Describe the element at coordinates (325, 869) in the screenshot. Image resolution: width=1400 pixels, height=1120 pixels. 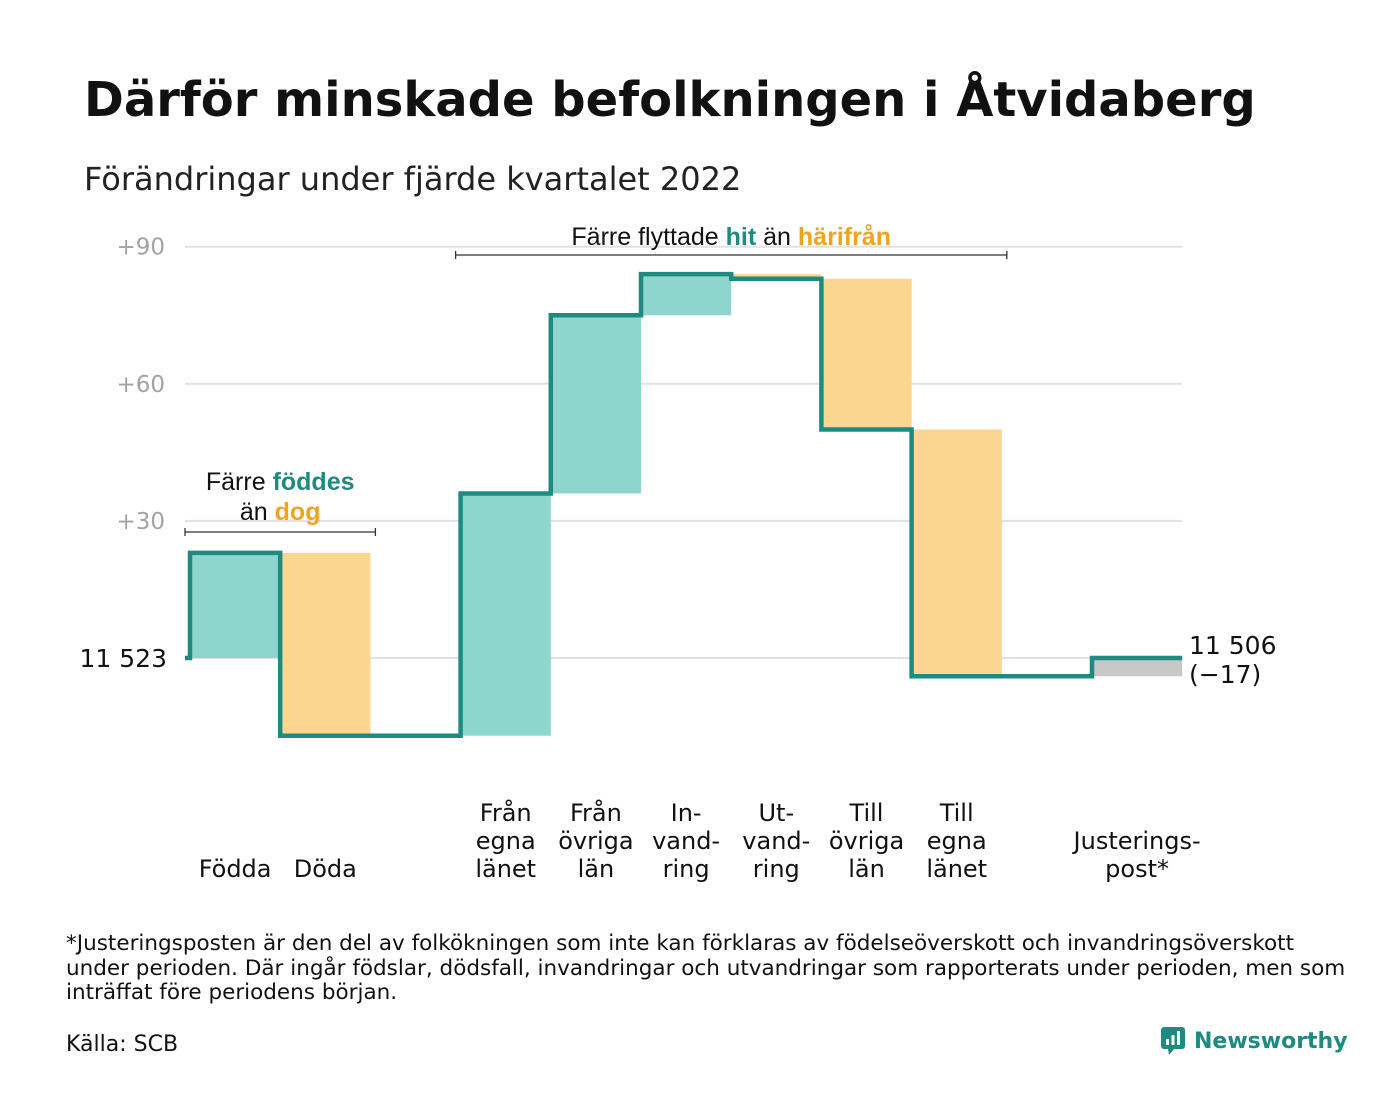
I see `category-label: Döda` at that location.